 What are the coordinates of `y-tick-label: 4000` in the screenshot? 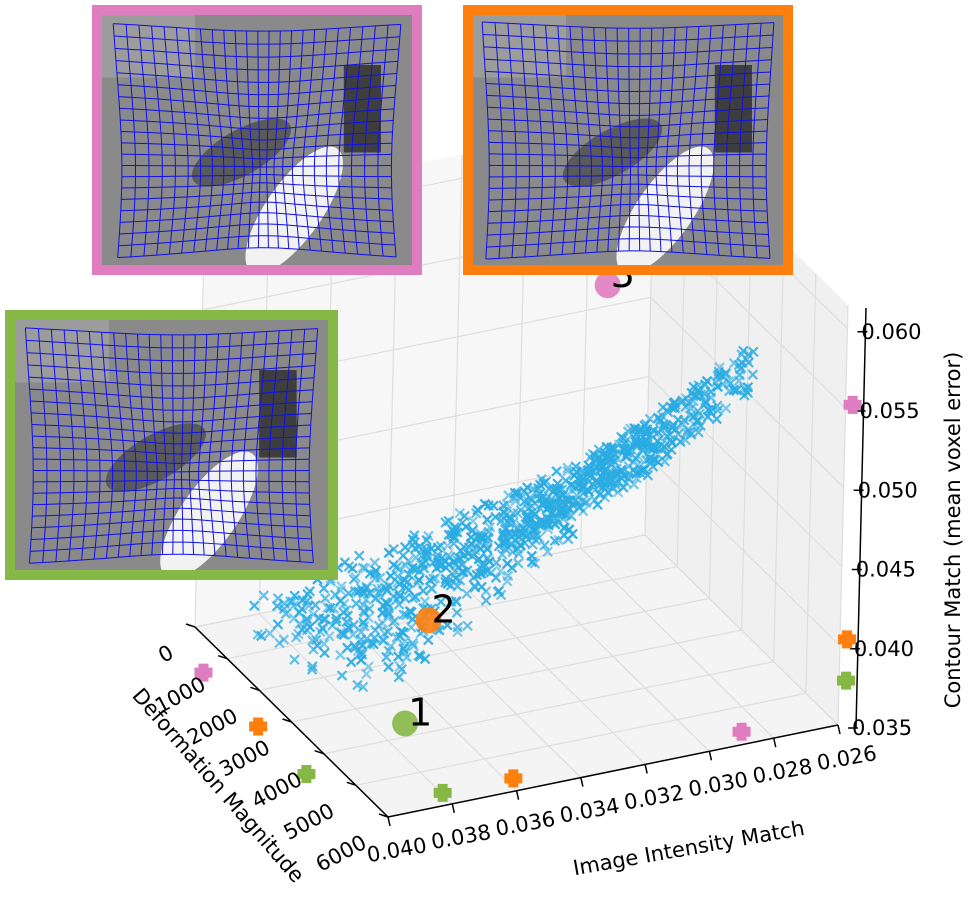 It's located at (277, 790).